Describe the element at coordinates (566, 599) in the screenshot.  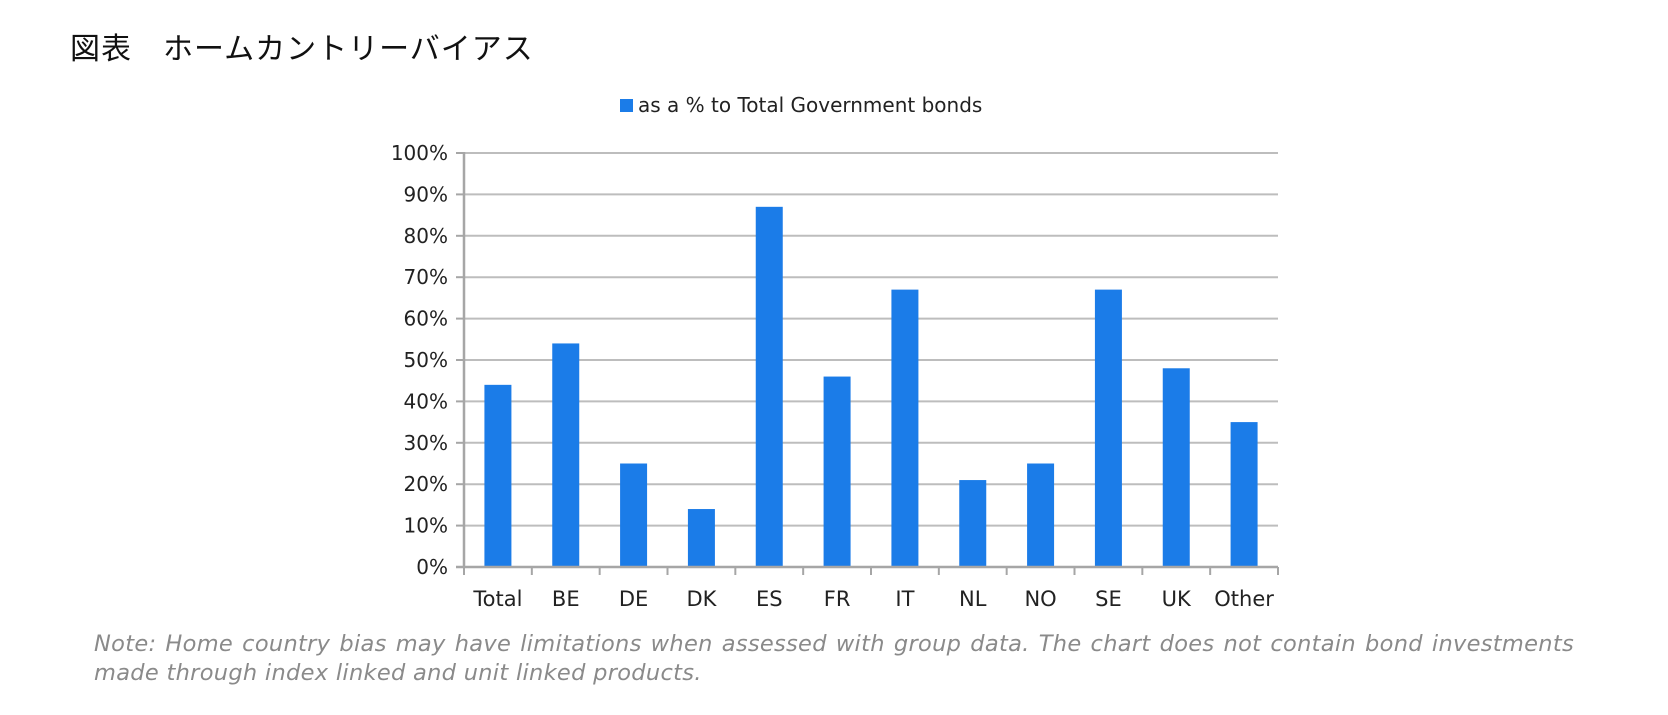
I see `x-category-label: BE` at that location.